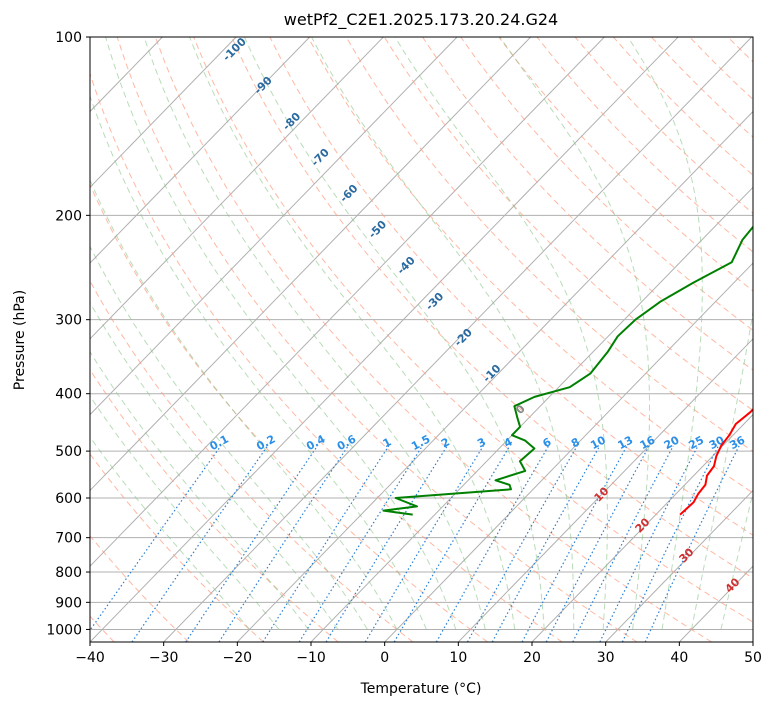  Describe the element at coordinates (68, 321) in the screenshot. I see `y-tick-label: 300` at that location.